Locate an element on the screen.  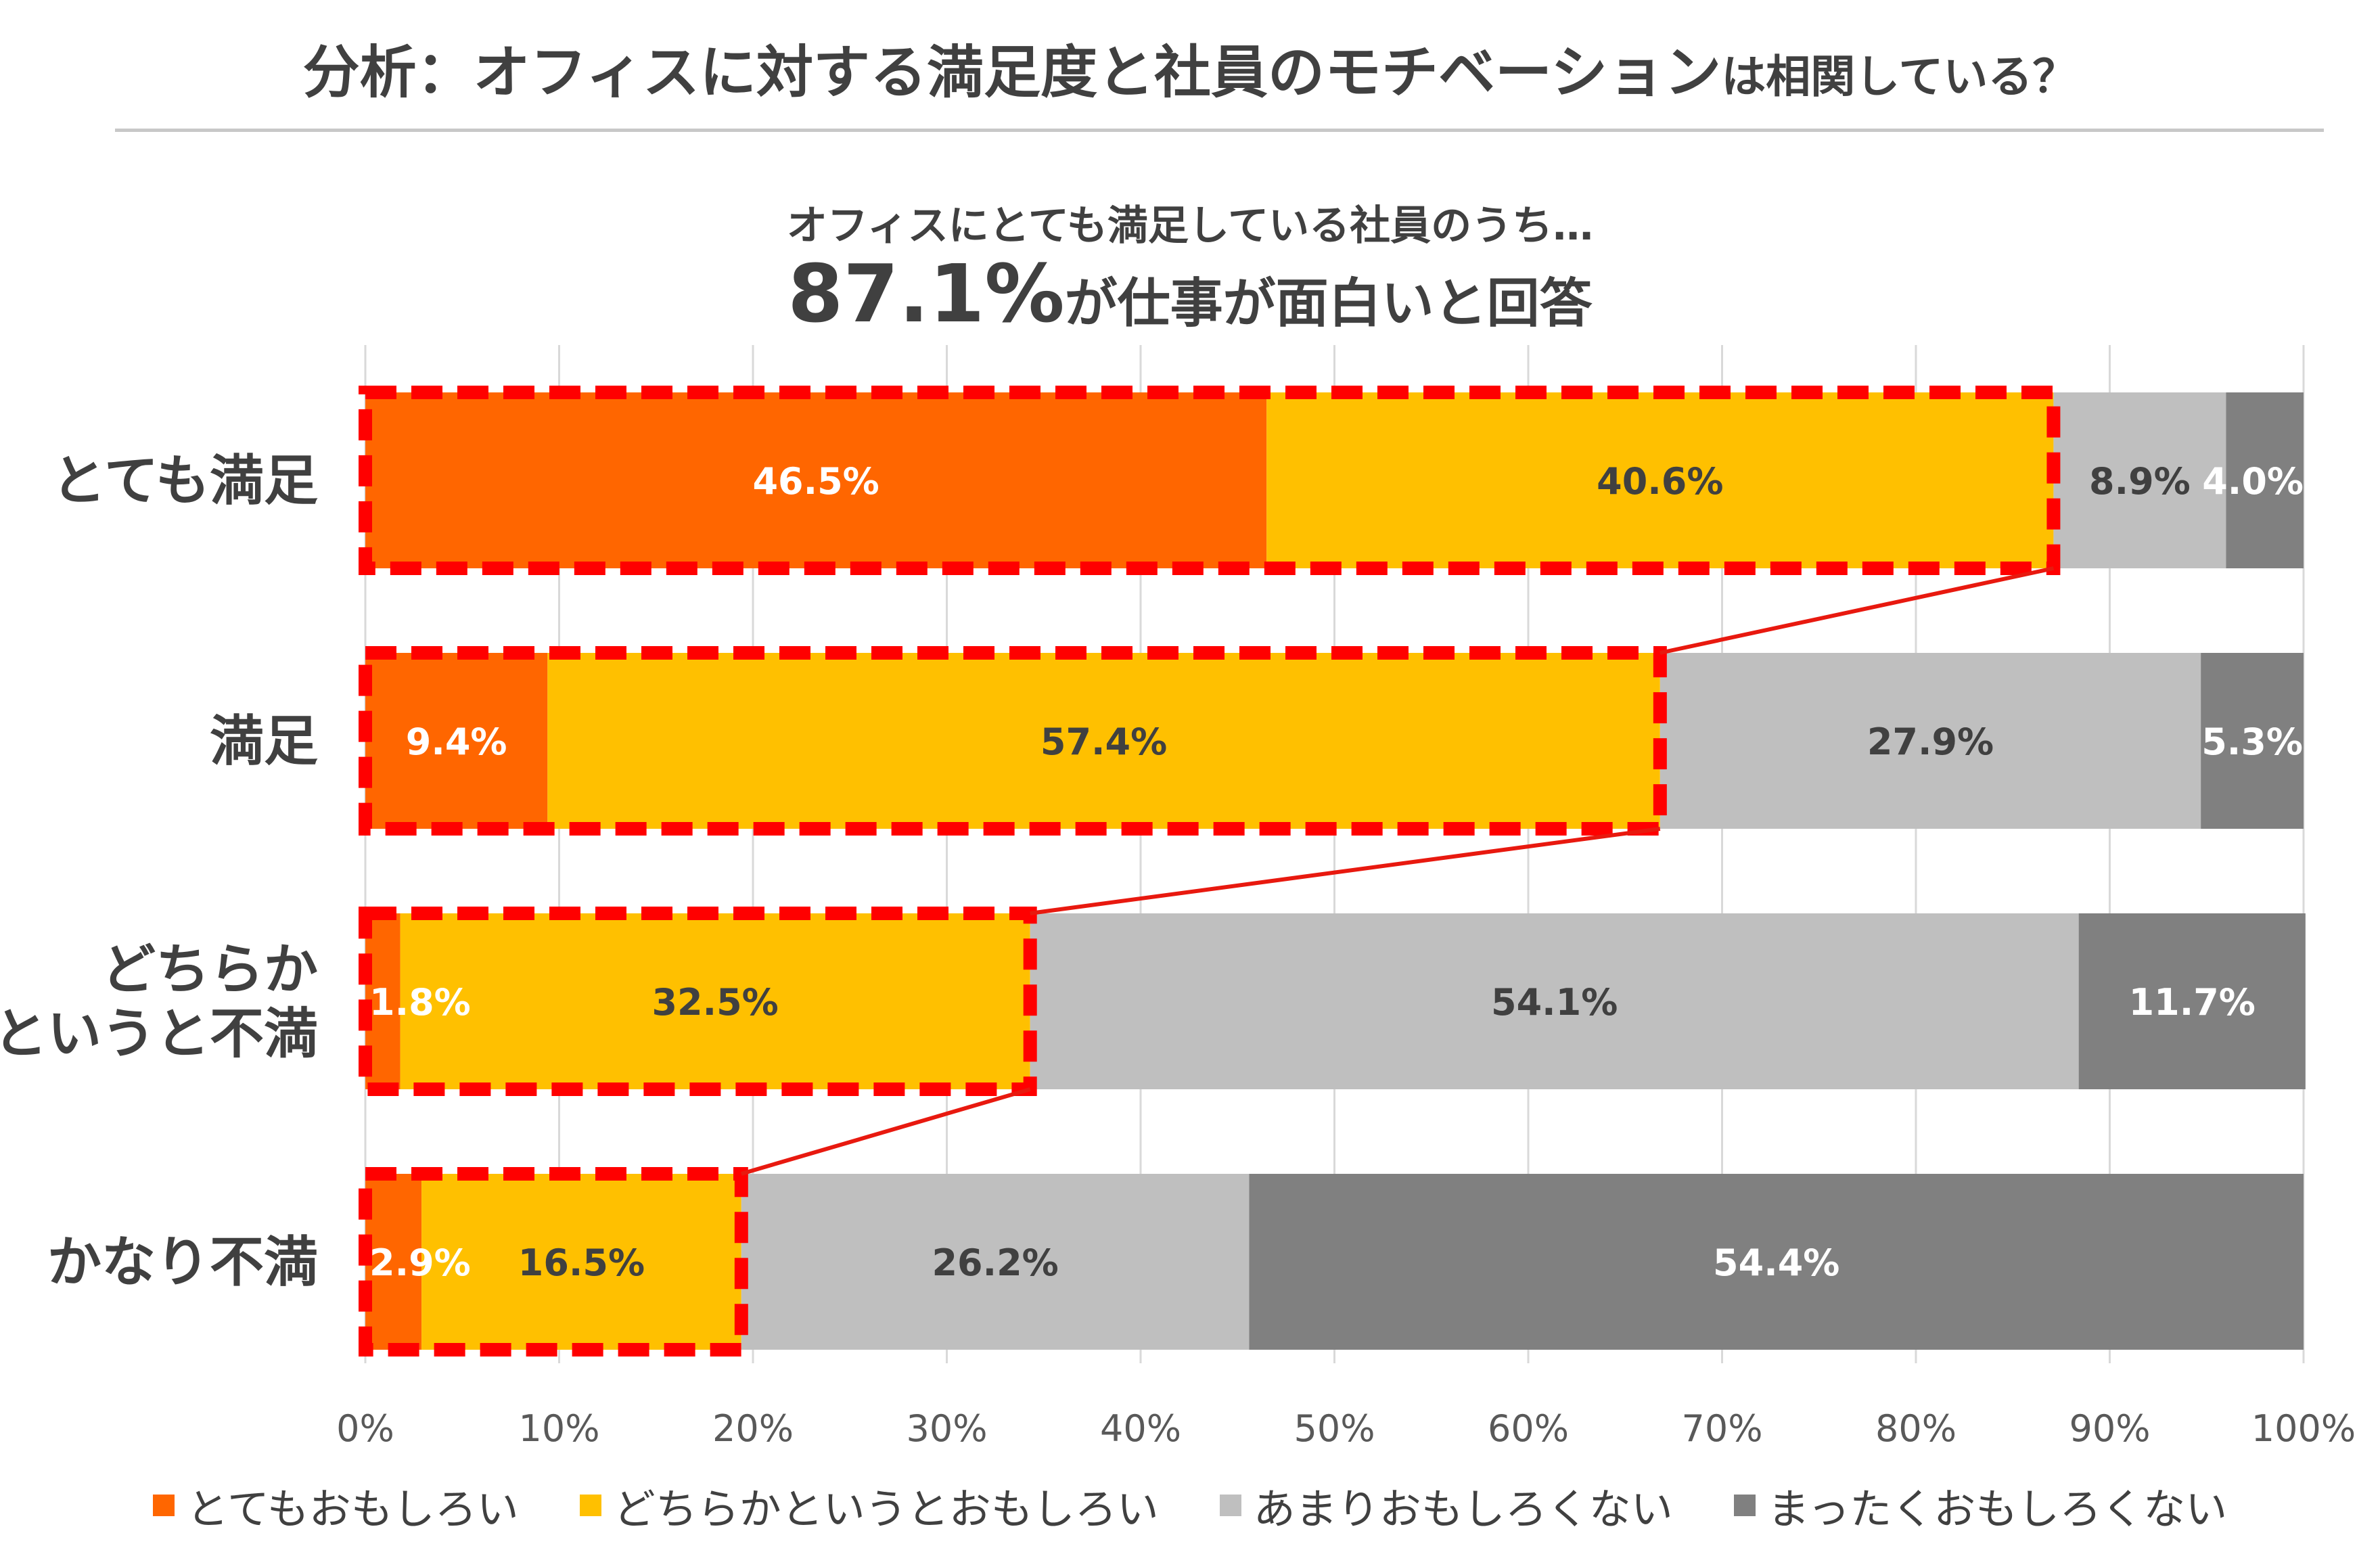
page-title: 分析：オフィスに対する満足度と社員のモチベーションは相関している？ is located at coordinates (1190, 68).